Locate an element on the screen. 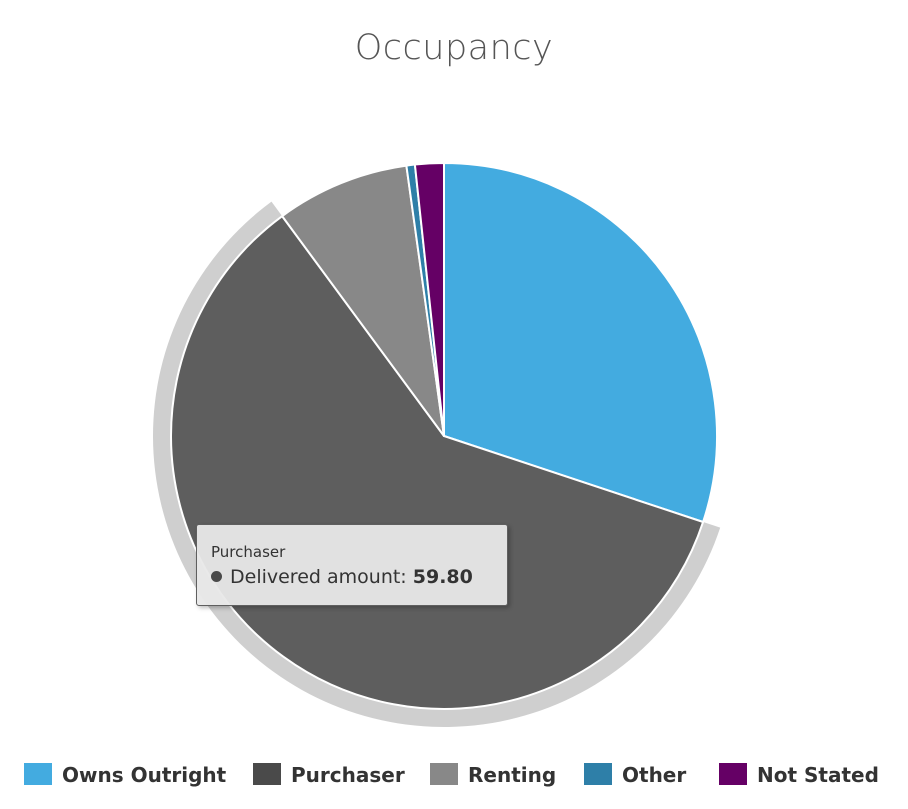 The width and height of the screenshot is (908, 809). legend-label: Purchaser is located at coordinates (348, 775).